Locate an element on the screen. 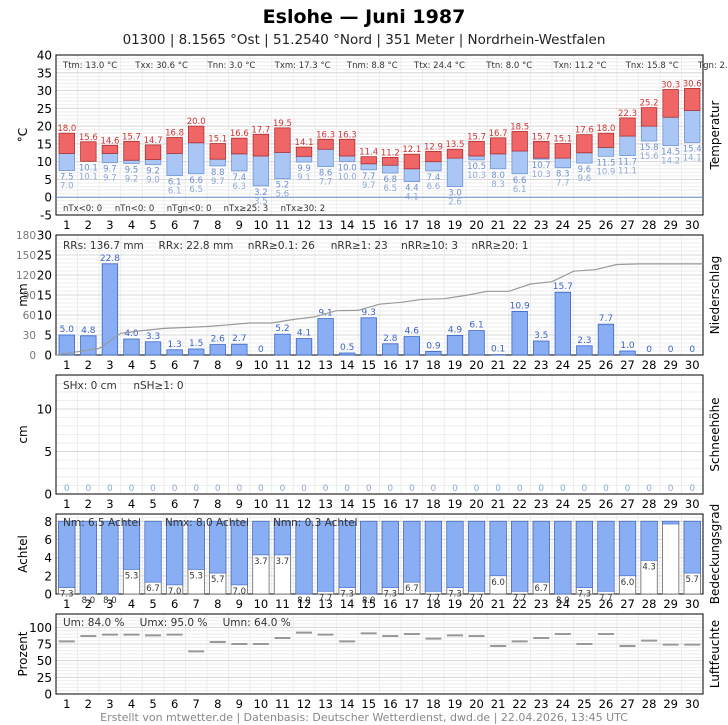 This screenshot has width=728, height=725. temp-top-stat: Tnn: 3.0 °C is located at coordinates (231, 66).